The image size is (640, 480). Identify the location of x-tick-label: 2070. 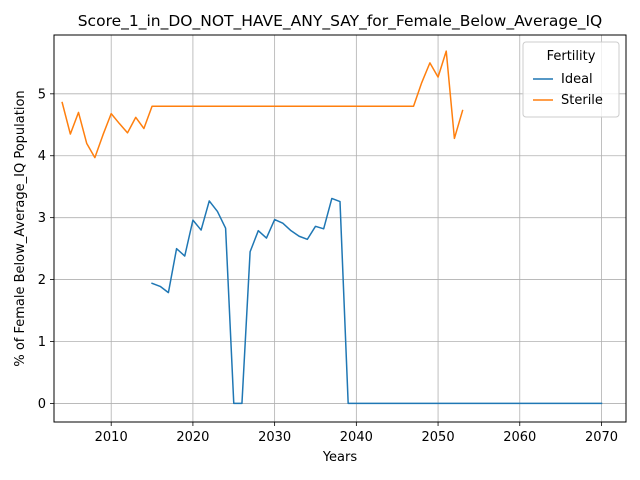
(601, 437).